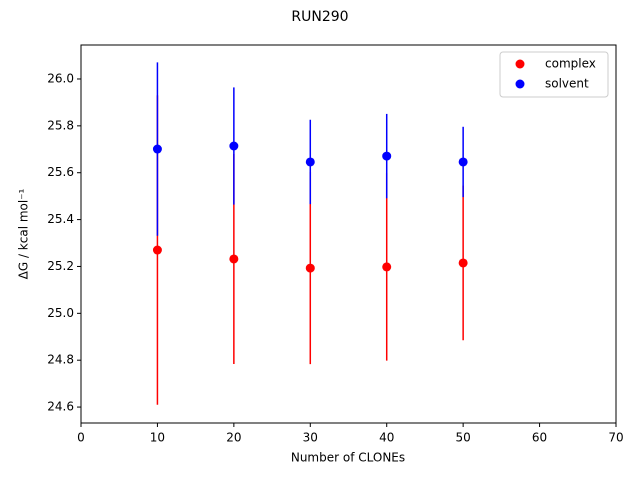 The image size is (640, 480). I want to click on y-tick-label: 25.2, so click(60, 266).